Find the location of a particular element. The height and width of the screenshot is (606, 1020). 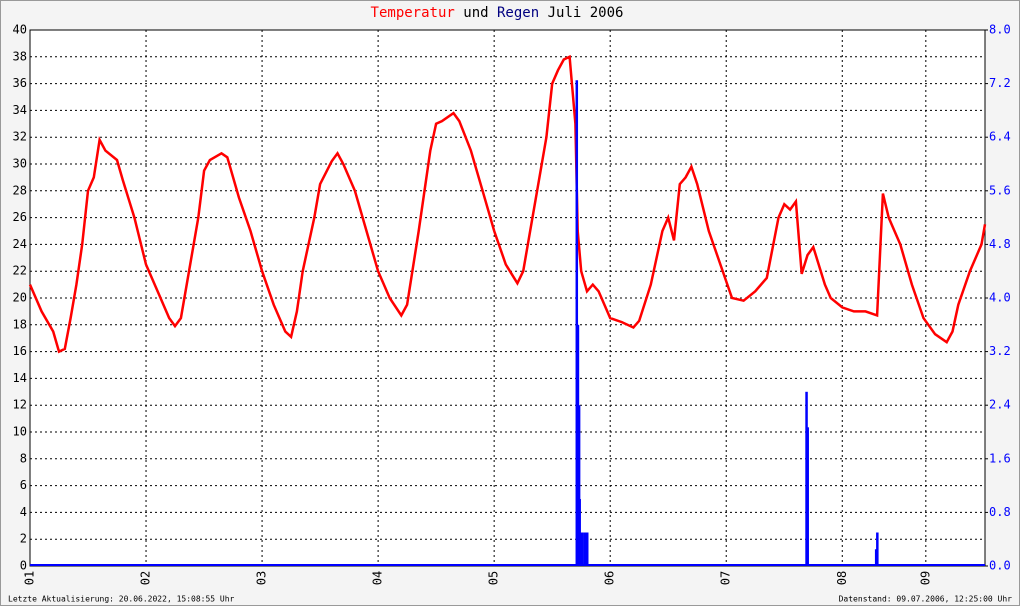

x-tick-label: 09 is located at coordinates (925, 578).